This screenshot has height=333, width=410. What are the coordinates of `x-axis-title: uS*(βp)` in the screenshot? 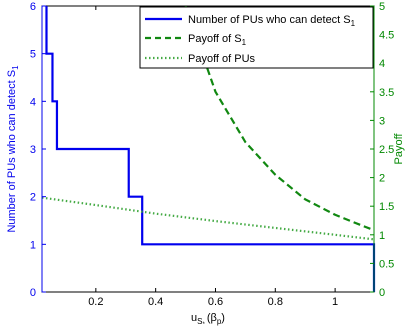 It's located at (208, 320).